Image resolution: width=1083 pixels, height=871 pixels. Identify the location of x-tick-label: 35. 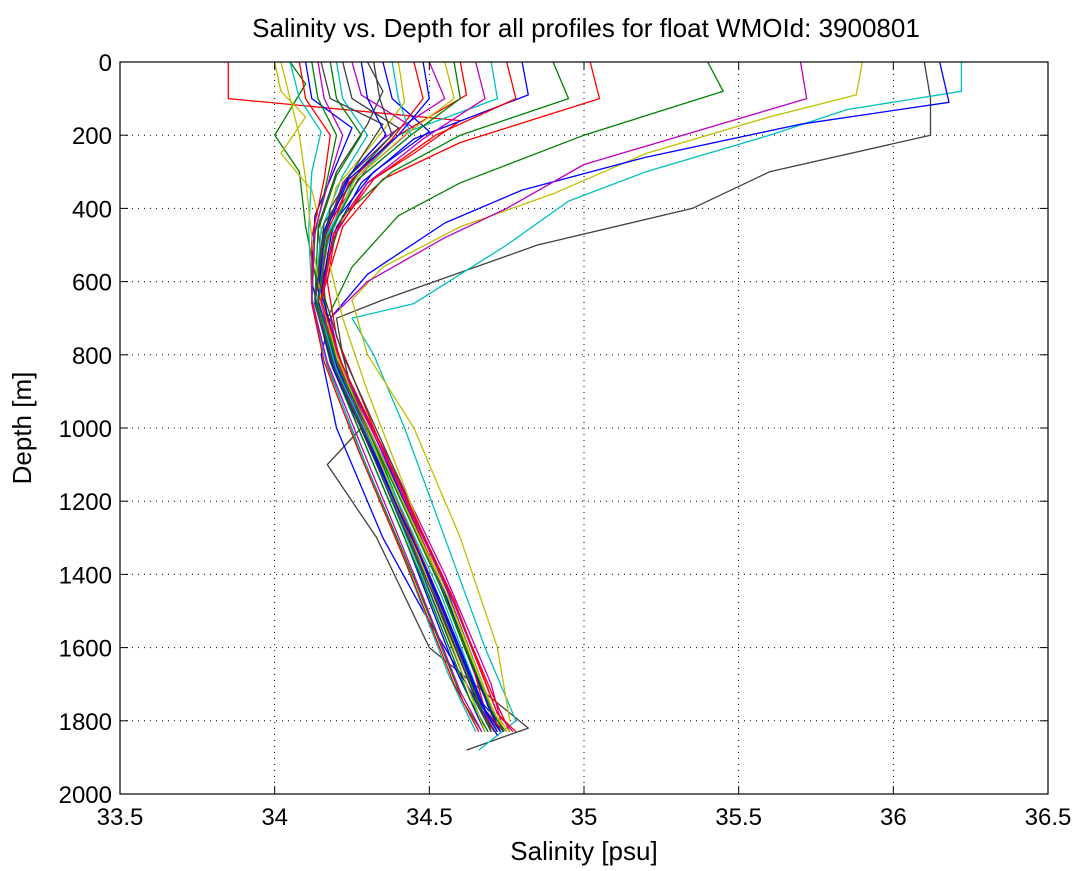
(584, 817).